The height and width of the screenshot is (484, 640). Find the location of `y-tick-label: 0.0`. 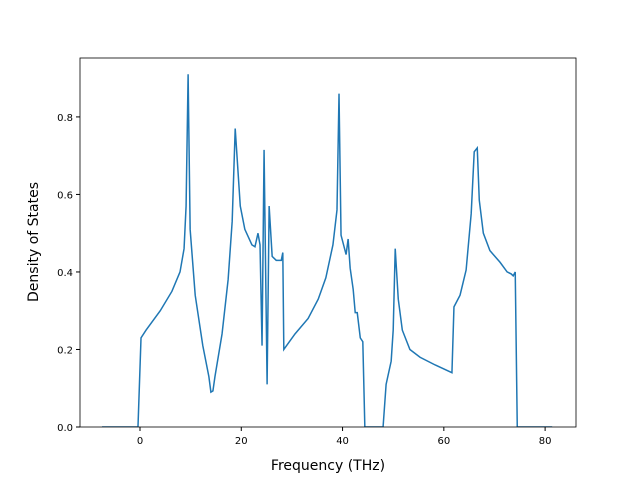

y-tick-label: 0.0 is located at coordinates (65, 428).